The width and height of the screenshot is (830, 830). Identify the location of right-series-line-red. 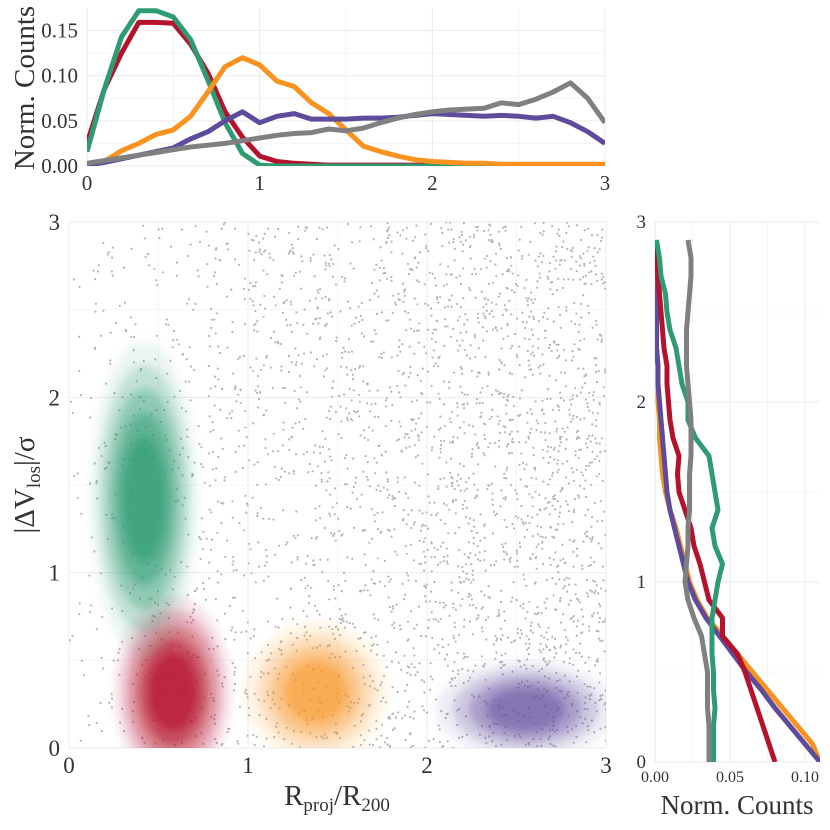
(716, 500).